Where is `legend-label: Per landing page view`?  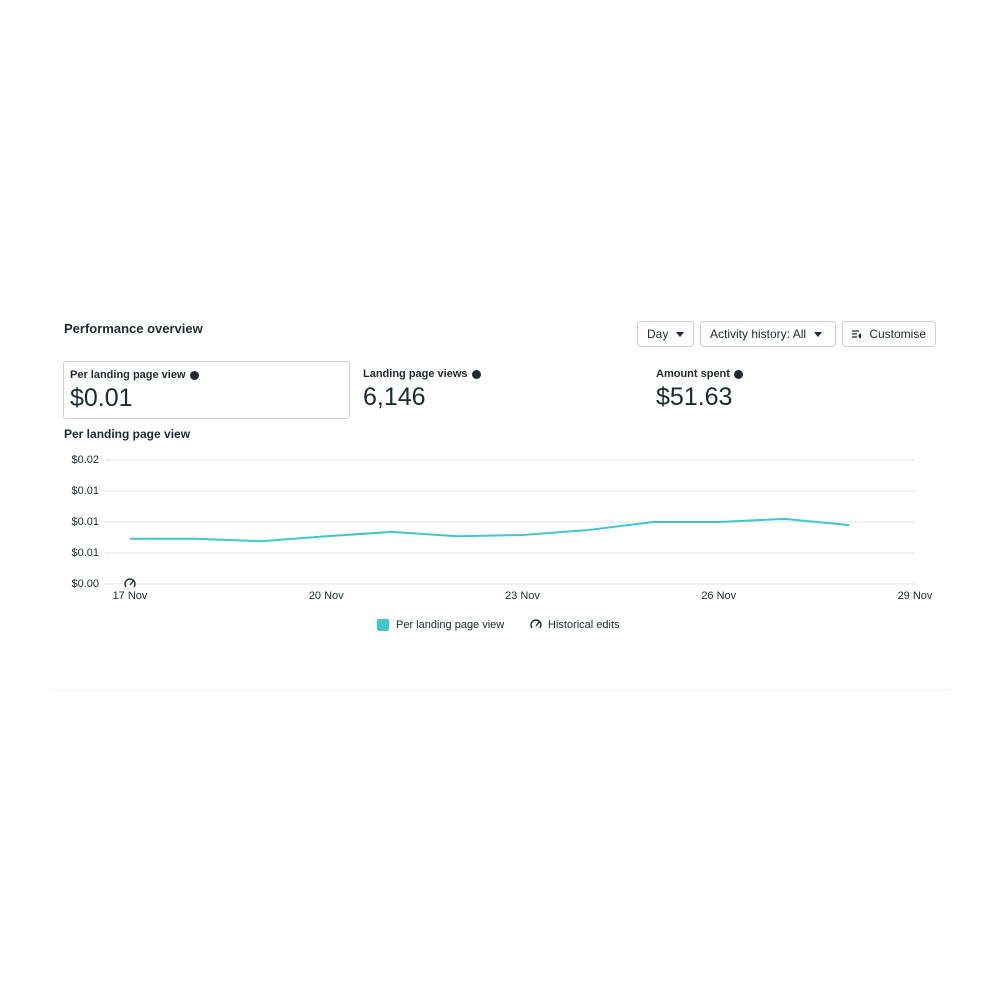 legend-label: Per landing page view is located at coordinates (450, 625).